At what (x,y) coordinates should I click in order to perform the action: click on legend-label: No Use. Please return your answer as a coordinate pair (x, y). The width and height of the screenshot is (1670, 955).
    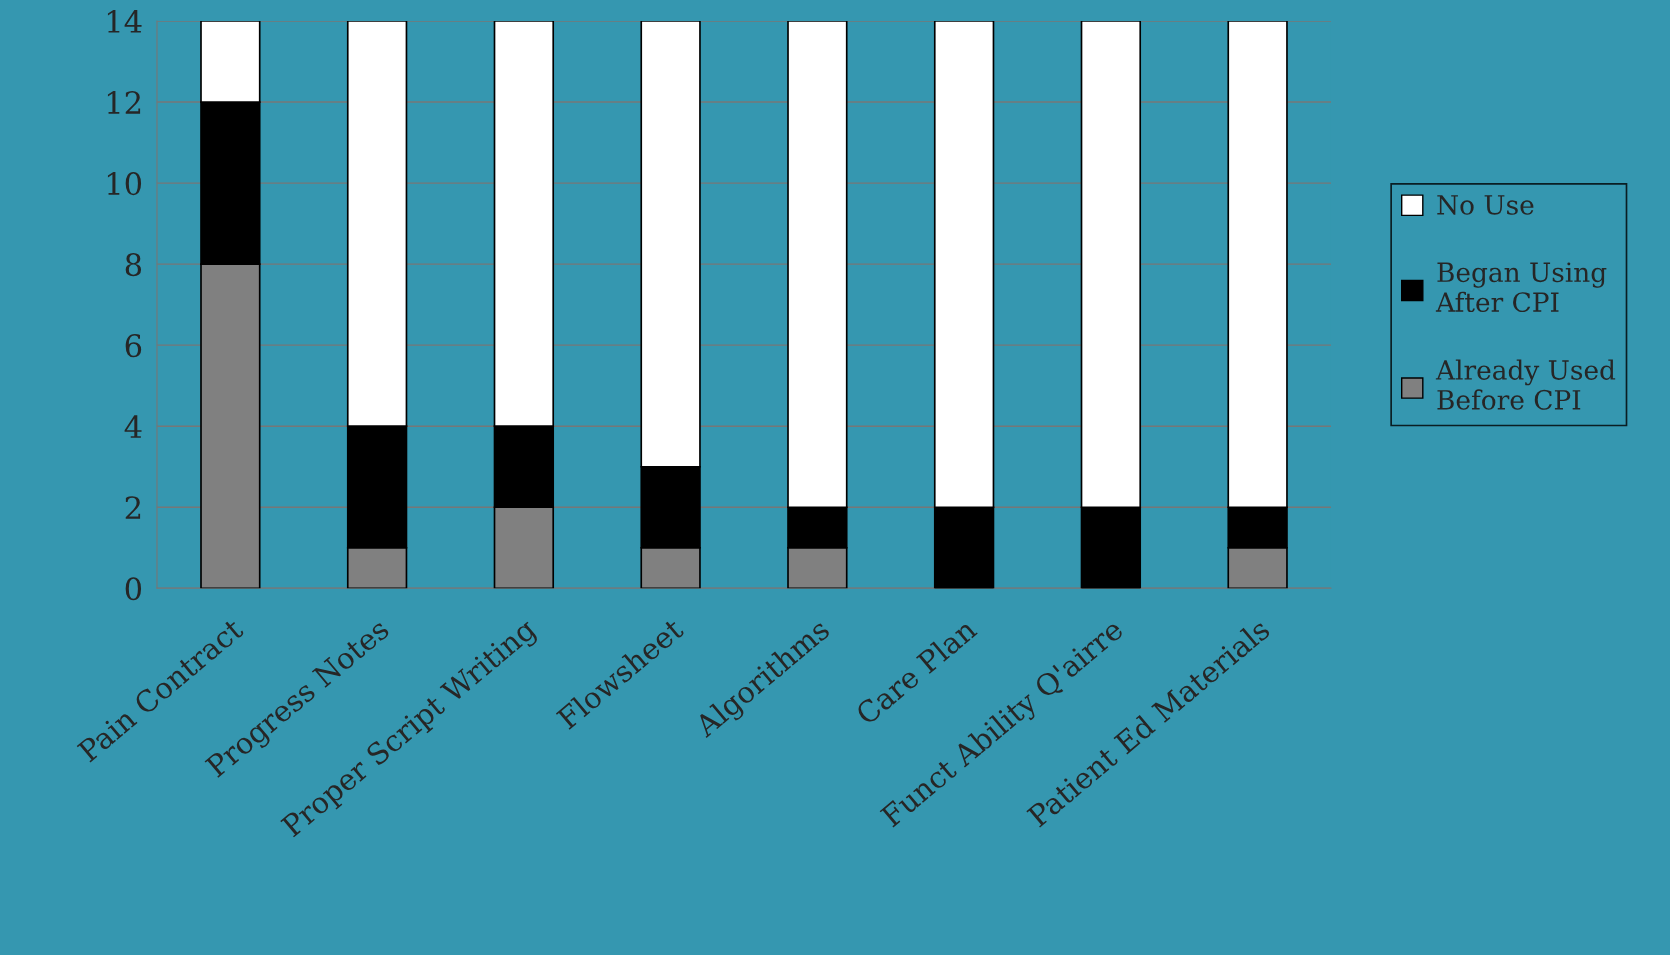
    Looking at the image, I should click on (1485, 205).